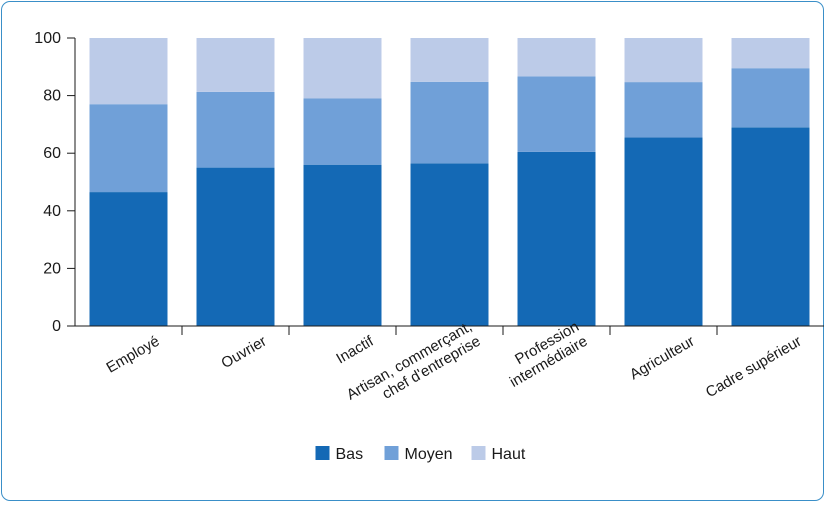 The height and width of the screenshot is (507, 827). What do you see at coordinates (52, 268) in the screenshot?
I see `y-tick-label-20: 20` at bounding box center [52, 268].